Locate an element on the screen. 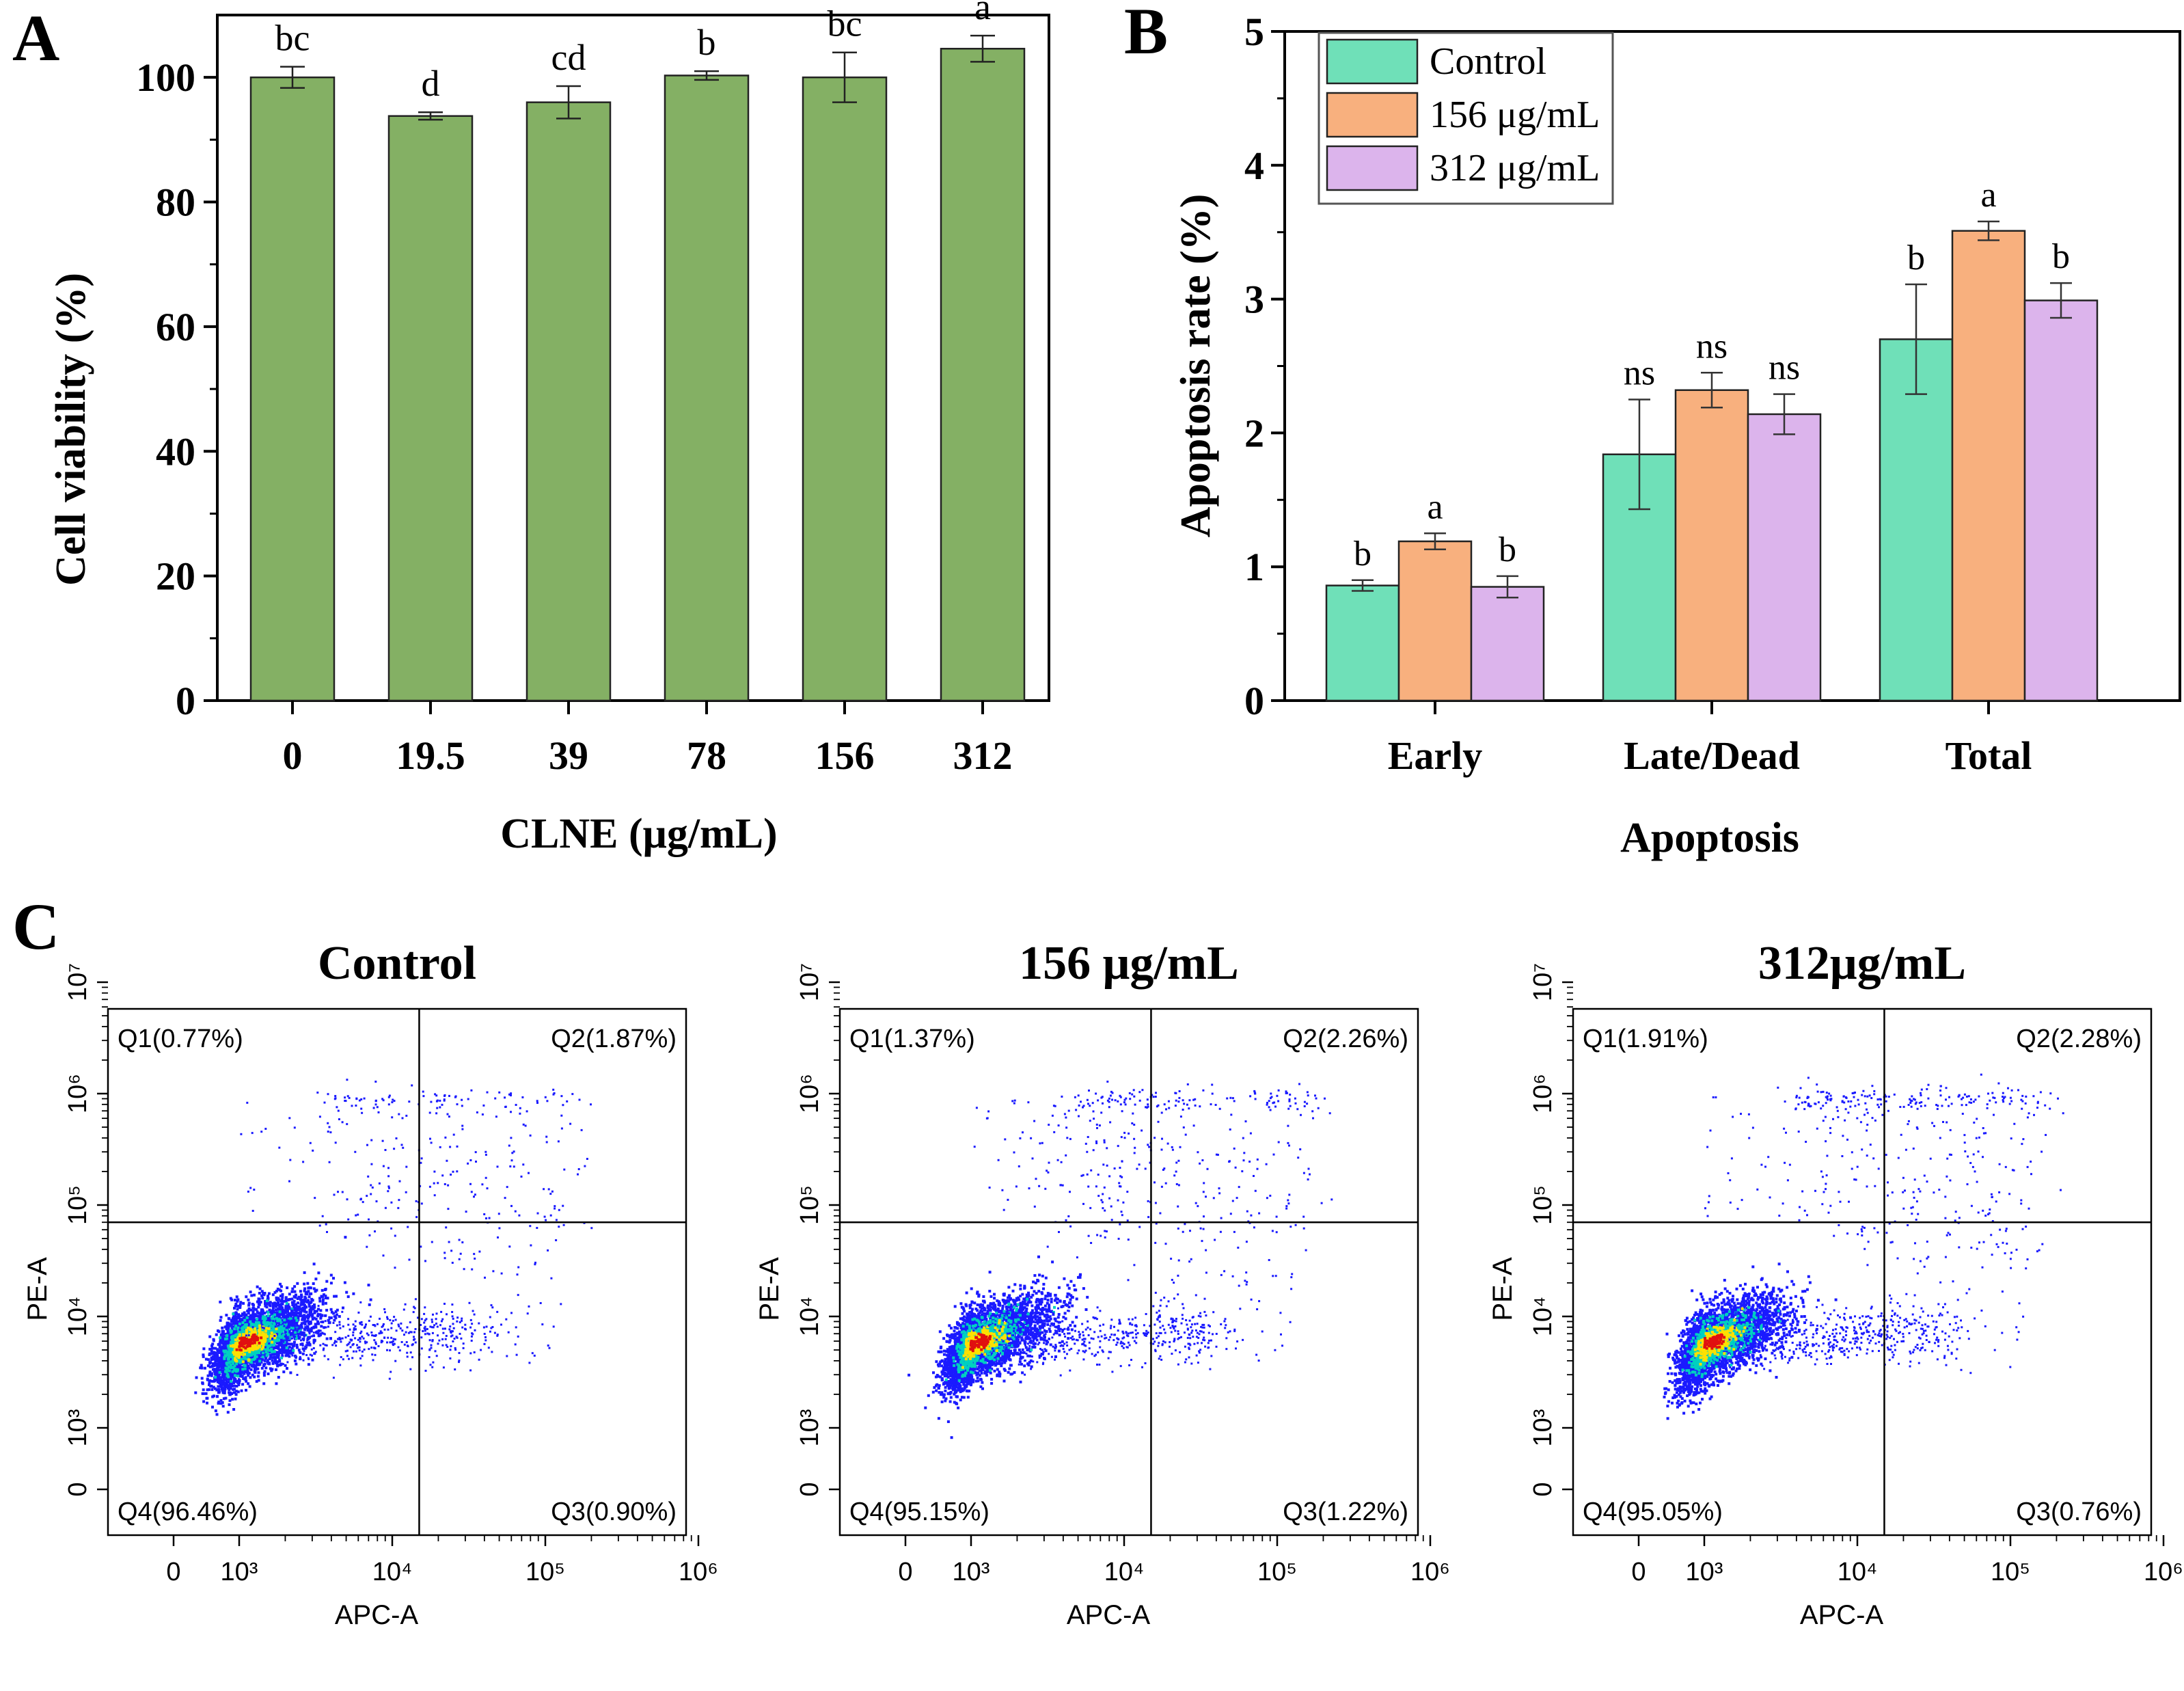 The width and height of the screenshot is (2184, 1691). flow-plot-title: 312μg/mL is located at coordinates (1862, 963).